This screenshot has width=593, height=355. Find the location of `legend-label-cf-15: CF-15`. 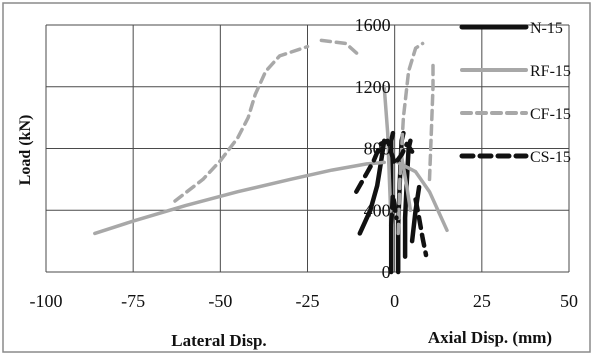

legend-label-cf-15: CF-15 is located at coordinates (550, 114).